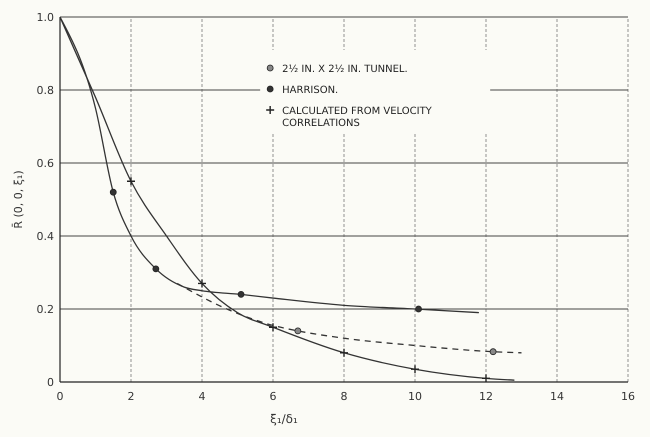 The width and height of the screenshot is (650, 437). What do you see at coordinates (415, 396) in the screenshot?
I see `x-tick-label: 10` at bounding box center [415, 396].